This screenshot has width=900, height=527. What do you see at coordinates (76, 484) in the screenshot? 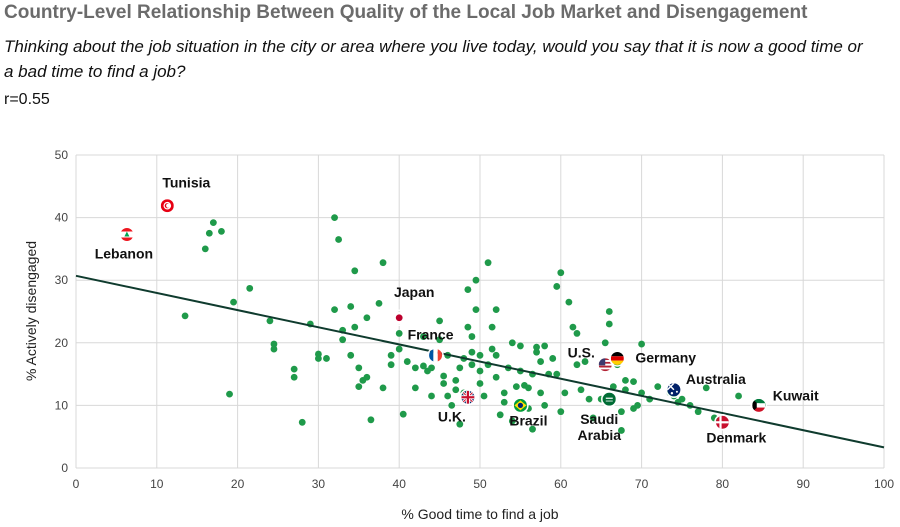
I see `x-tick-label: 0` at bounding box center [76, 484].